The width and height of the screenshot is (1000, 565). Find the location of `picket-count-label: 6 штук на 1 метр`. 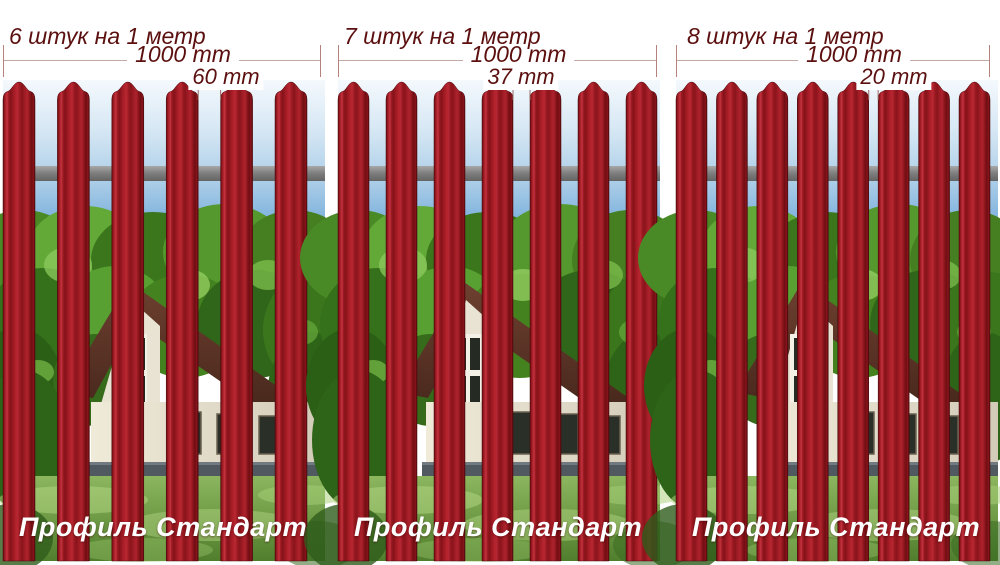

picket-count-label: 6 штук на 1 метр is located at coordinates (107, 36).